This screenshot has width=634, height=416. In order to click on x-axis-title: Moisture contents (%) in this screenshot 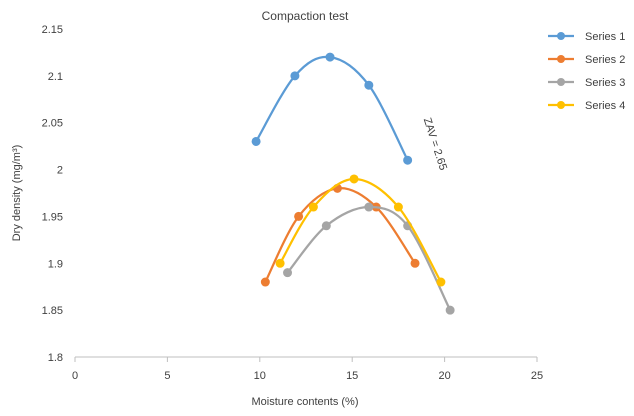, I will do `click(305, 402)`.